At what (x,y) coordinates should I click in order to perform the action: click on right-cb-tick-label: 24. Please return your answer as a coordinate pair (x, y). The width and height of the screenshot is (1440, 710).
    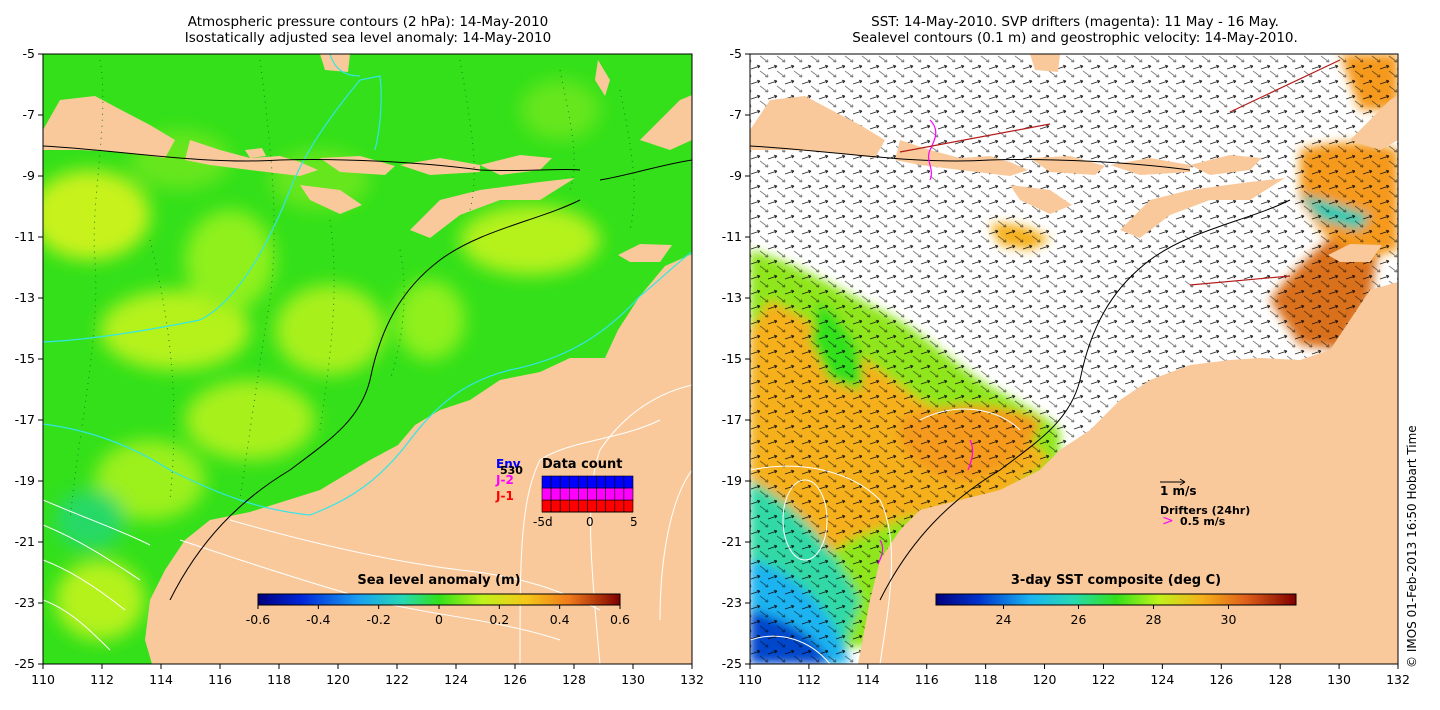
    Looking at the image, I should click on (1004, 619).